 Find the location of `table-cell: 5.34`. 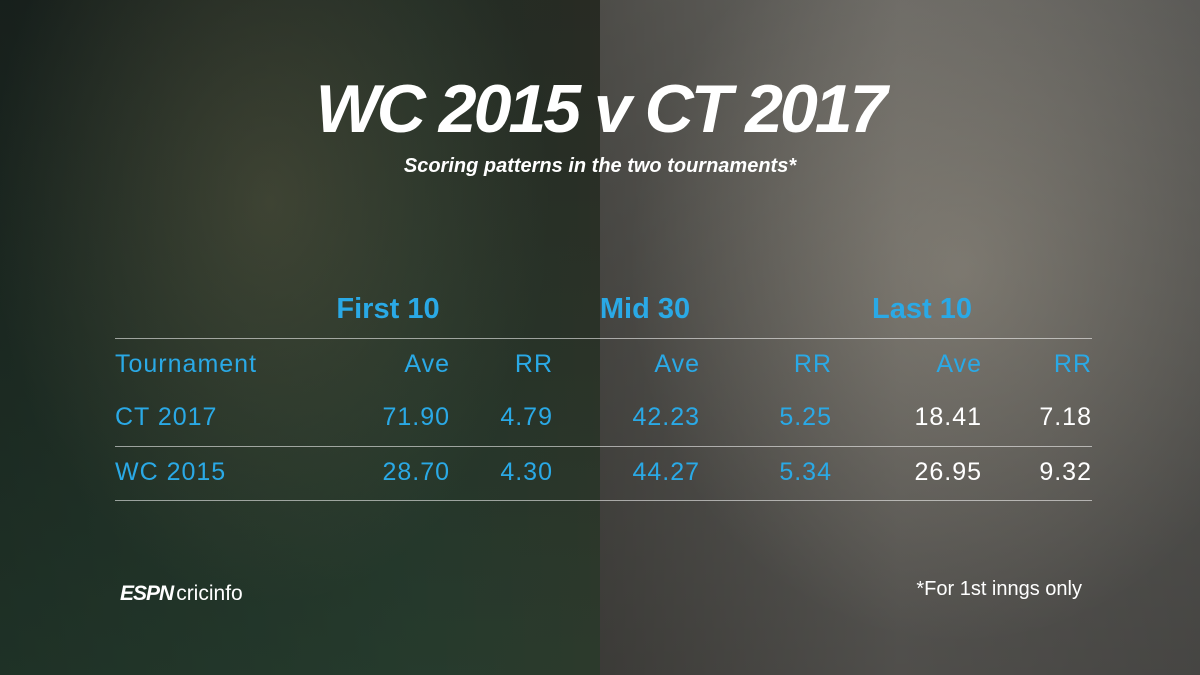

table-cell: 5.34 is located at coordinates (805, 472).